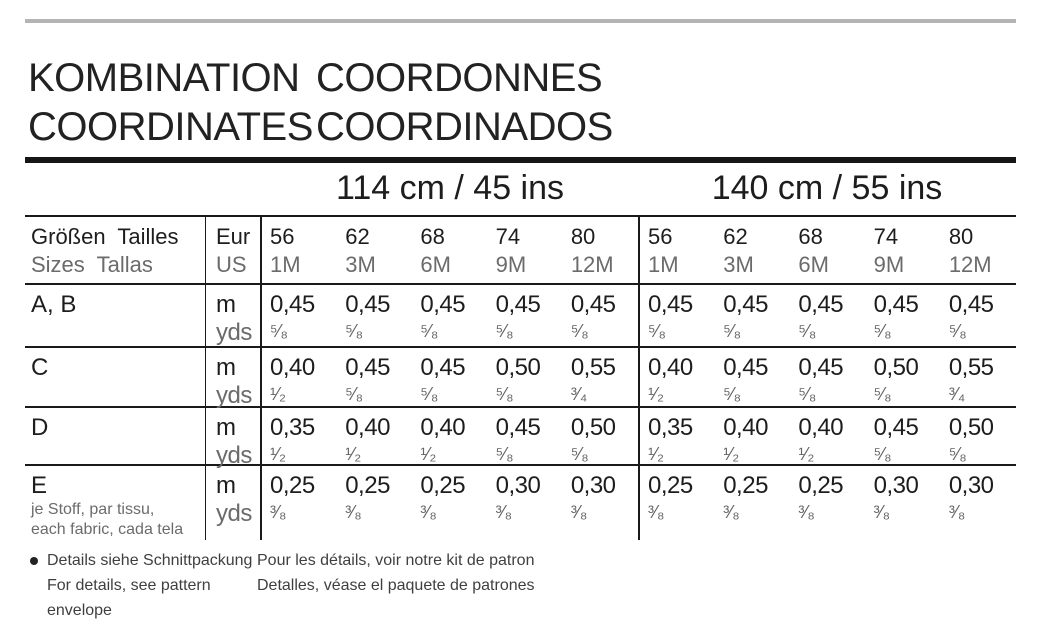 The image size is (1038, 619). I want to click on size-cell: 80 12M, so click(978, 253).